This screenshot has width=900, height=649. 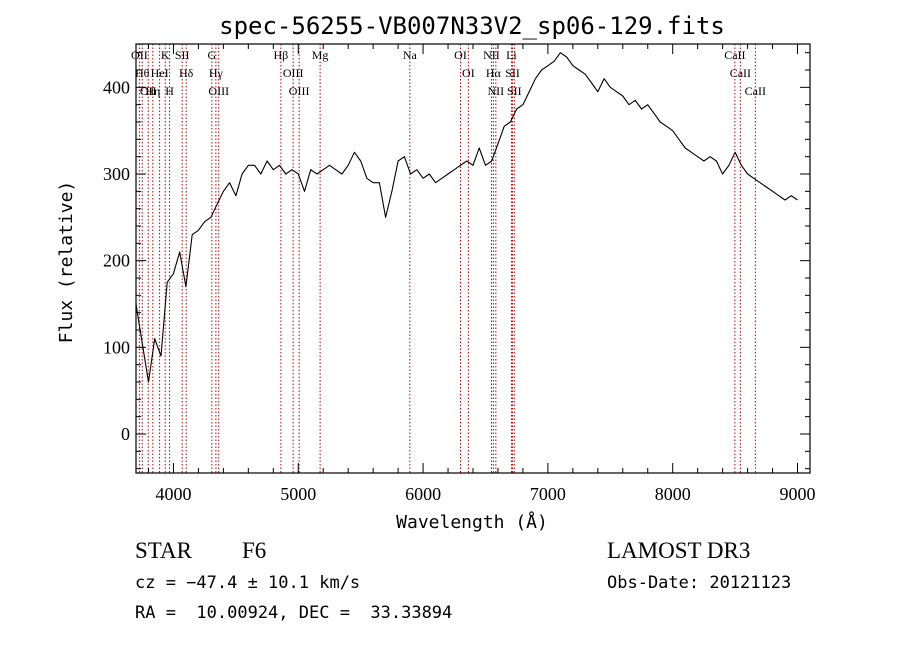 What do you see at coordinates (116, 174) in the screenshot?
I see `y-tick-label: 300` at bounding box center [116, 174].